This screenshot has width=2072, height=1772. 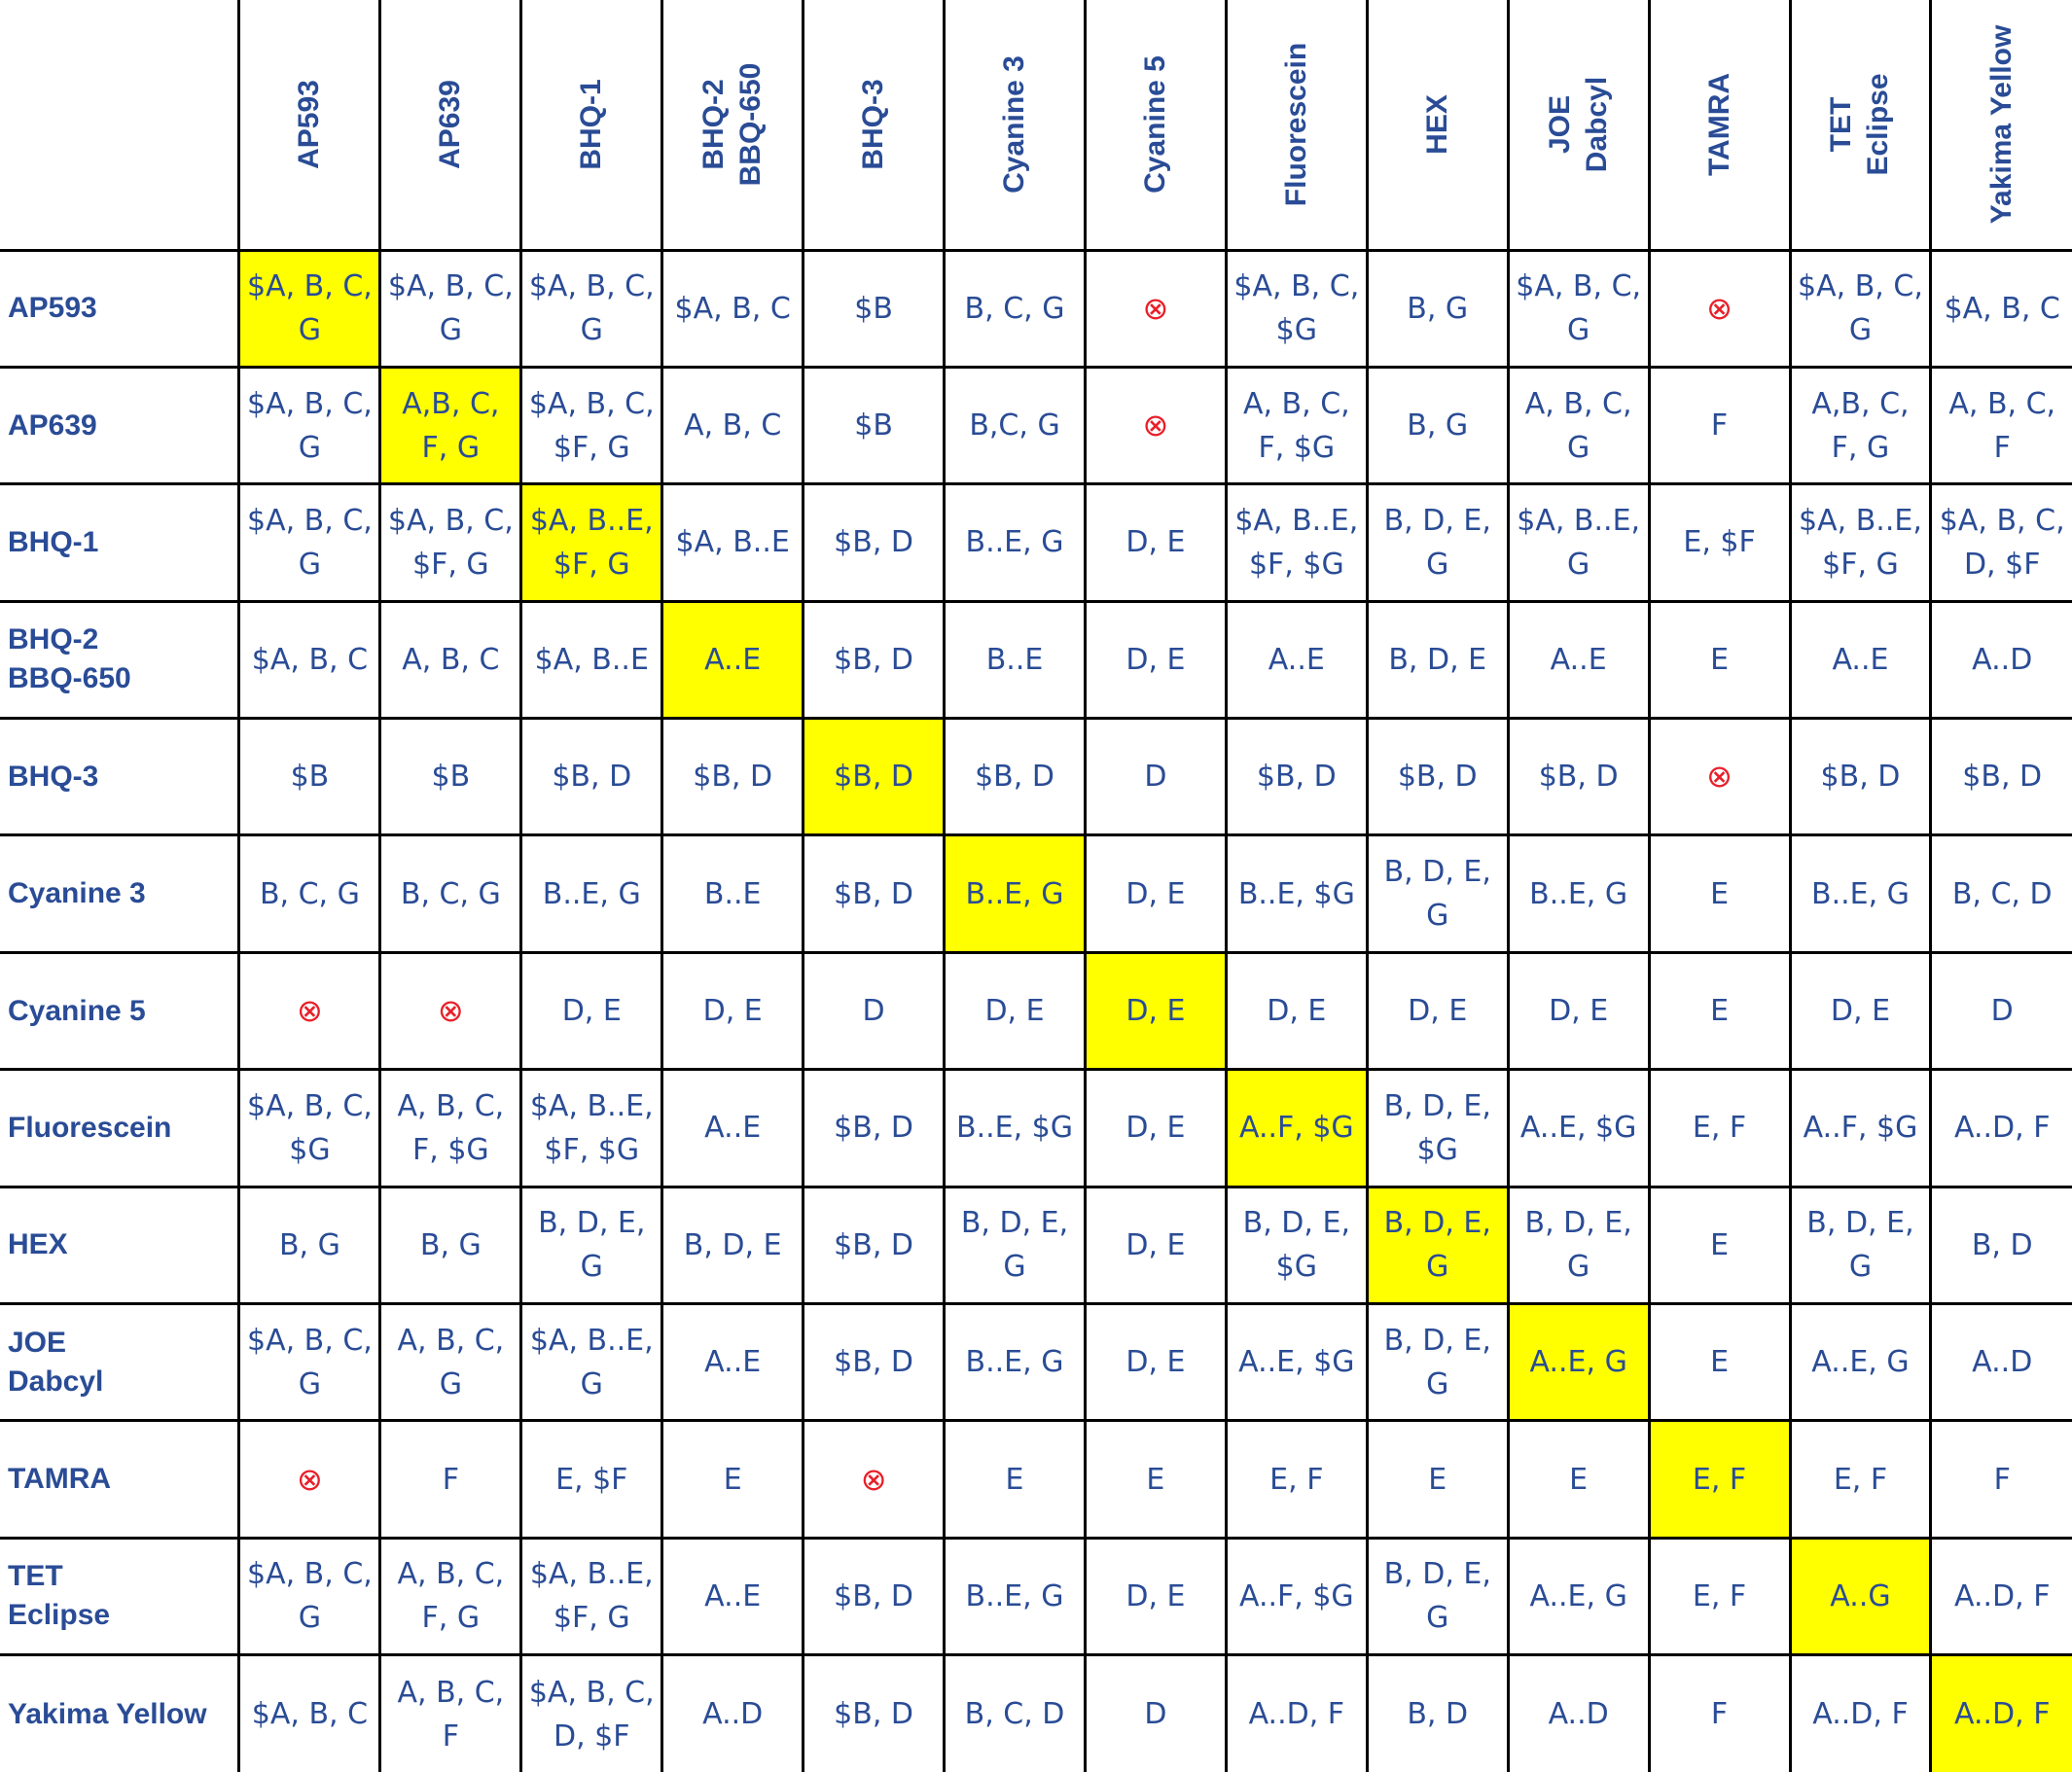 What do you see at coordinates (2000, 542) in the screenshot?
I see `table-cell: $A, B, C, D, $F` at bounding box center [2000, 542].